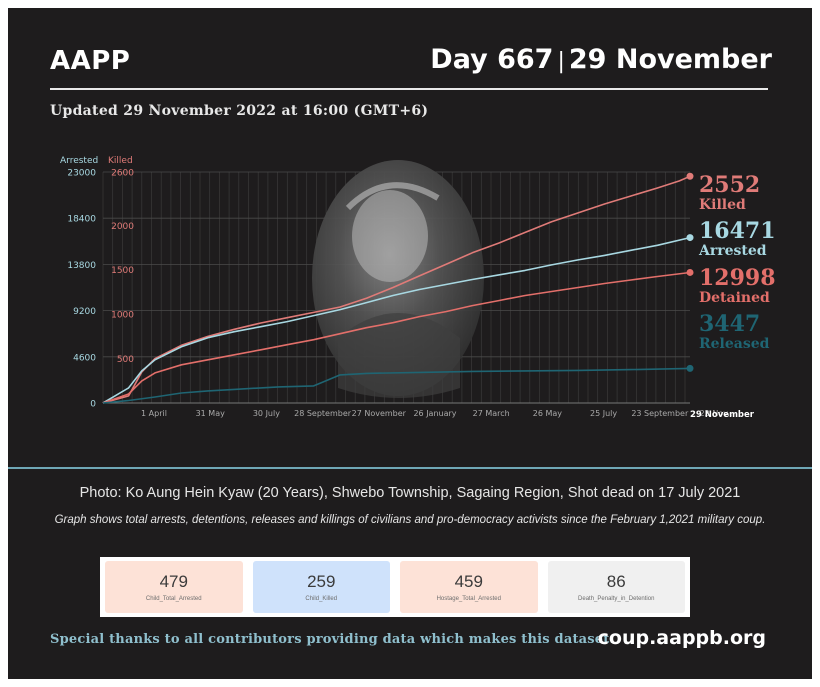 The height and width of the screenshot is (687, 820). I want to click on end-name-detained: Detained, so click(734, 298).